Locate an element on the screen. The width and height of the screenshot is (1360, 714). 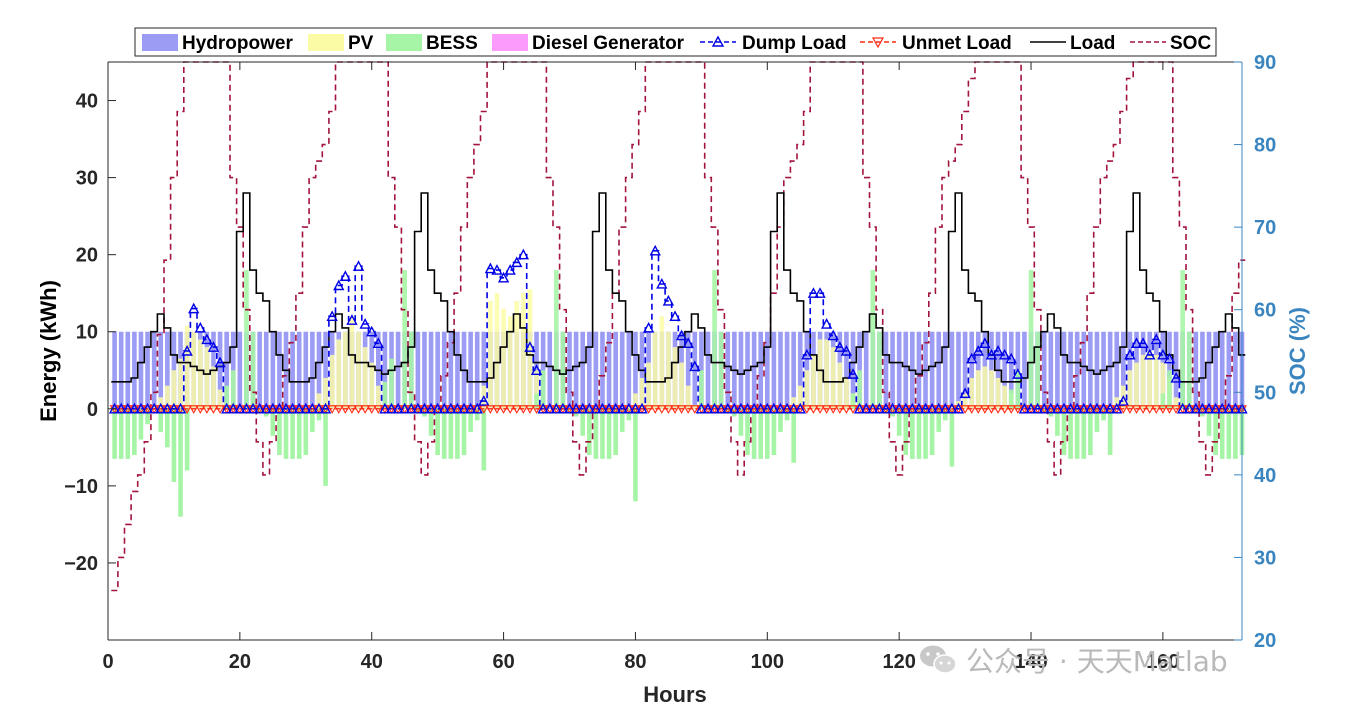
y-tick-label: −20 is located at coordinates (81, 564).